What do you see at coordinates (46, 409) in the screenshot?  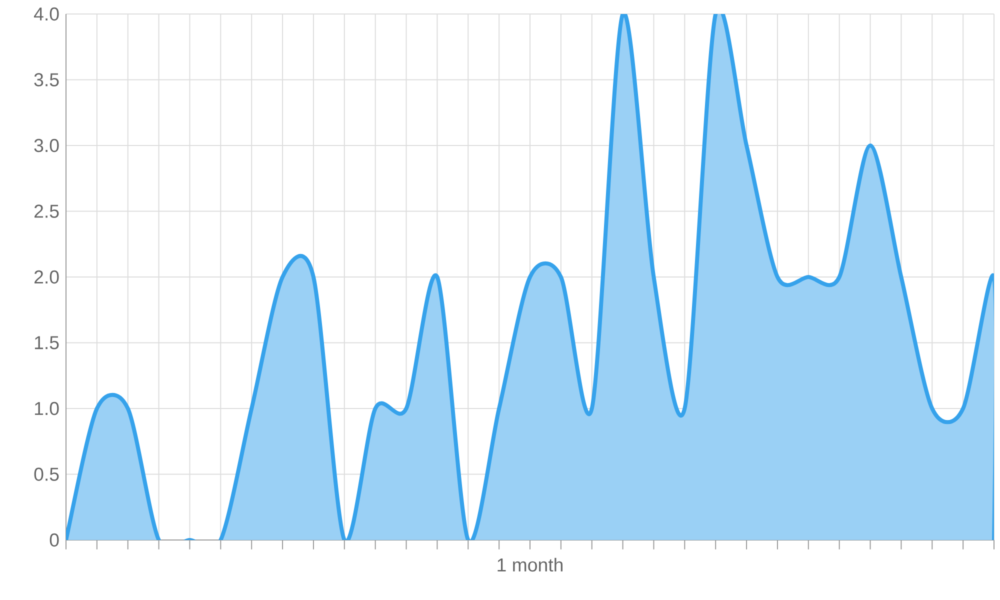 I see `y-tick-label: 1.0` at bounding box center [46, 409].